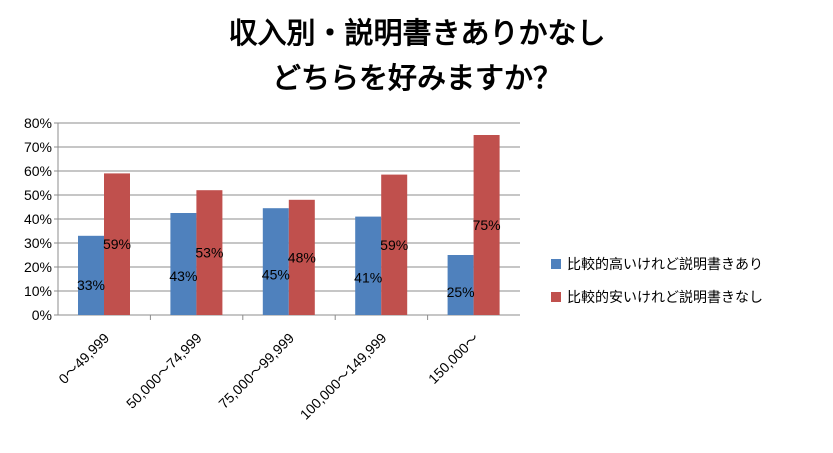 The height and width of the screenshot is (453, 833). What do you see at coordinates (38, 171) in the screenshot?
I see `y-tick-label: 60%` at bounding box center [38, 171].